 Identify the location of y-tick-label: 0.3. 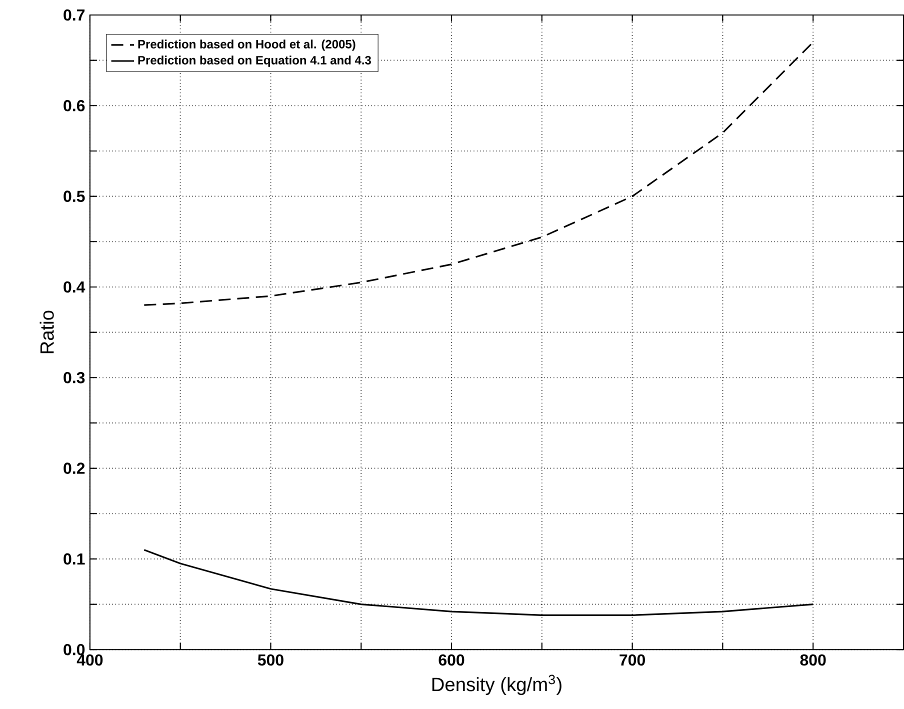
(74, 378).